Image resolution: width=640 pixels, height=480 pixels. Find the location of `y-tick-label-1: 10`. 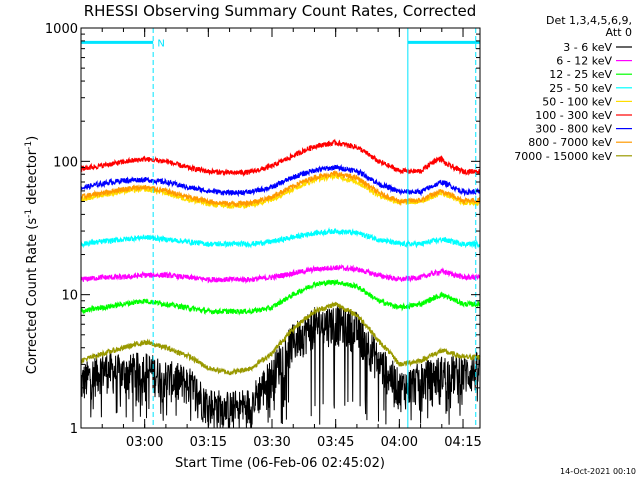

y-tick-label-1: 10 is located at coordinates (69, 296).